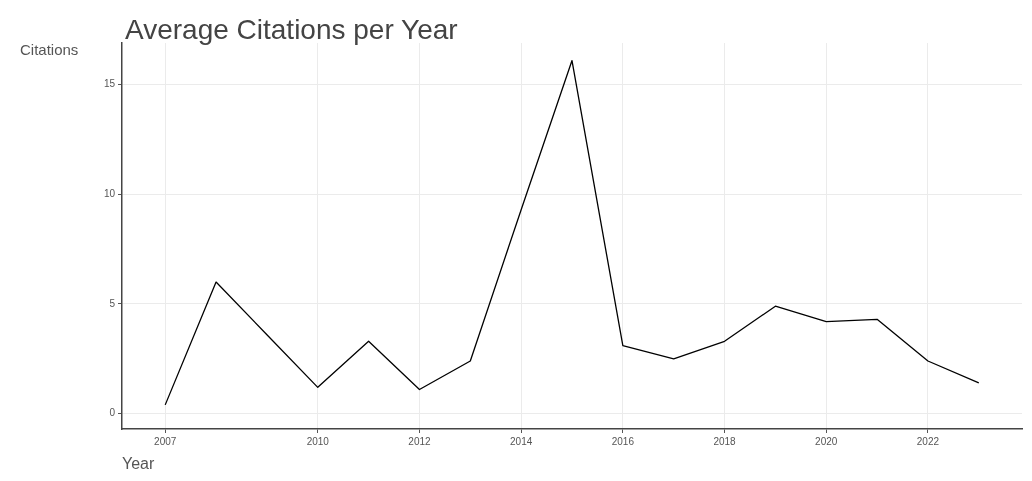 The width and height of the screenshot is (1032, 481). I want to click on chart-title: Average Citations per Year, so click(291, 29).